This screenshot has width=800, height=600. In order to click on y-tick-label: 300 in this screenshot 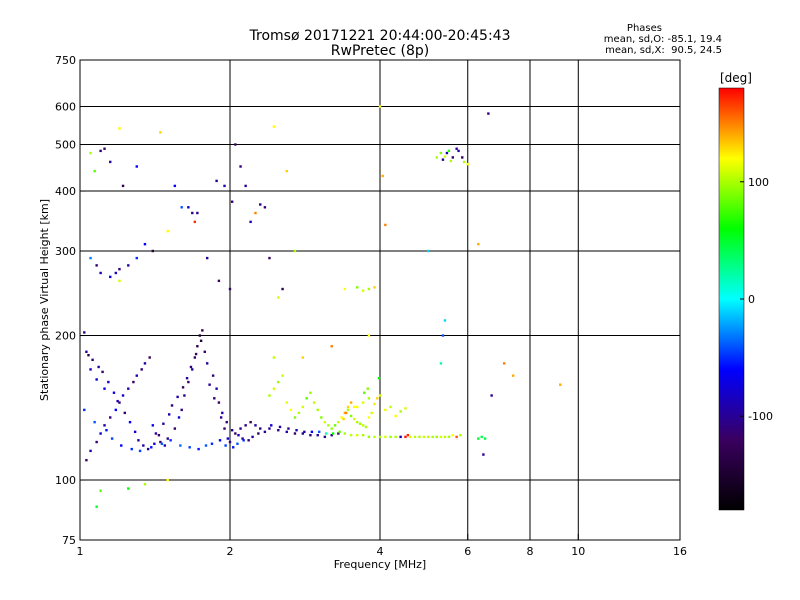, I will do `click(65, 251)`.